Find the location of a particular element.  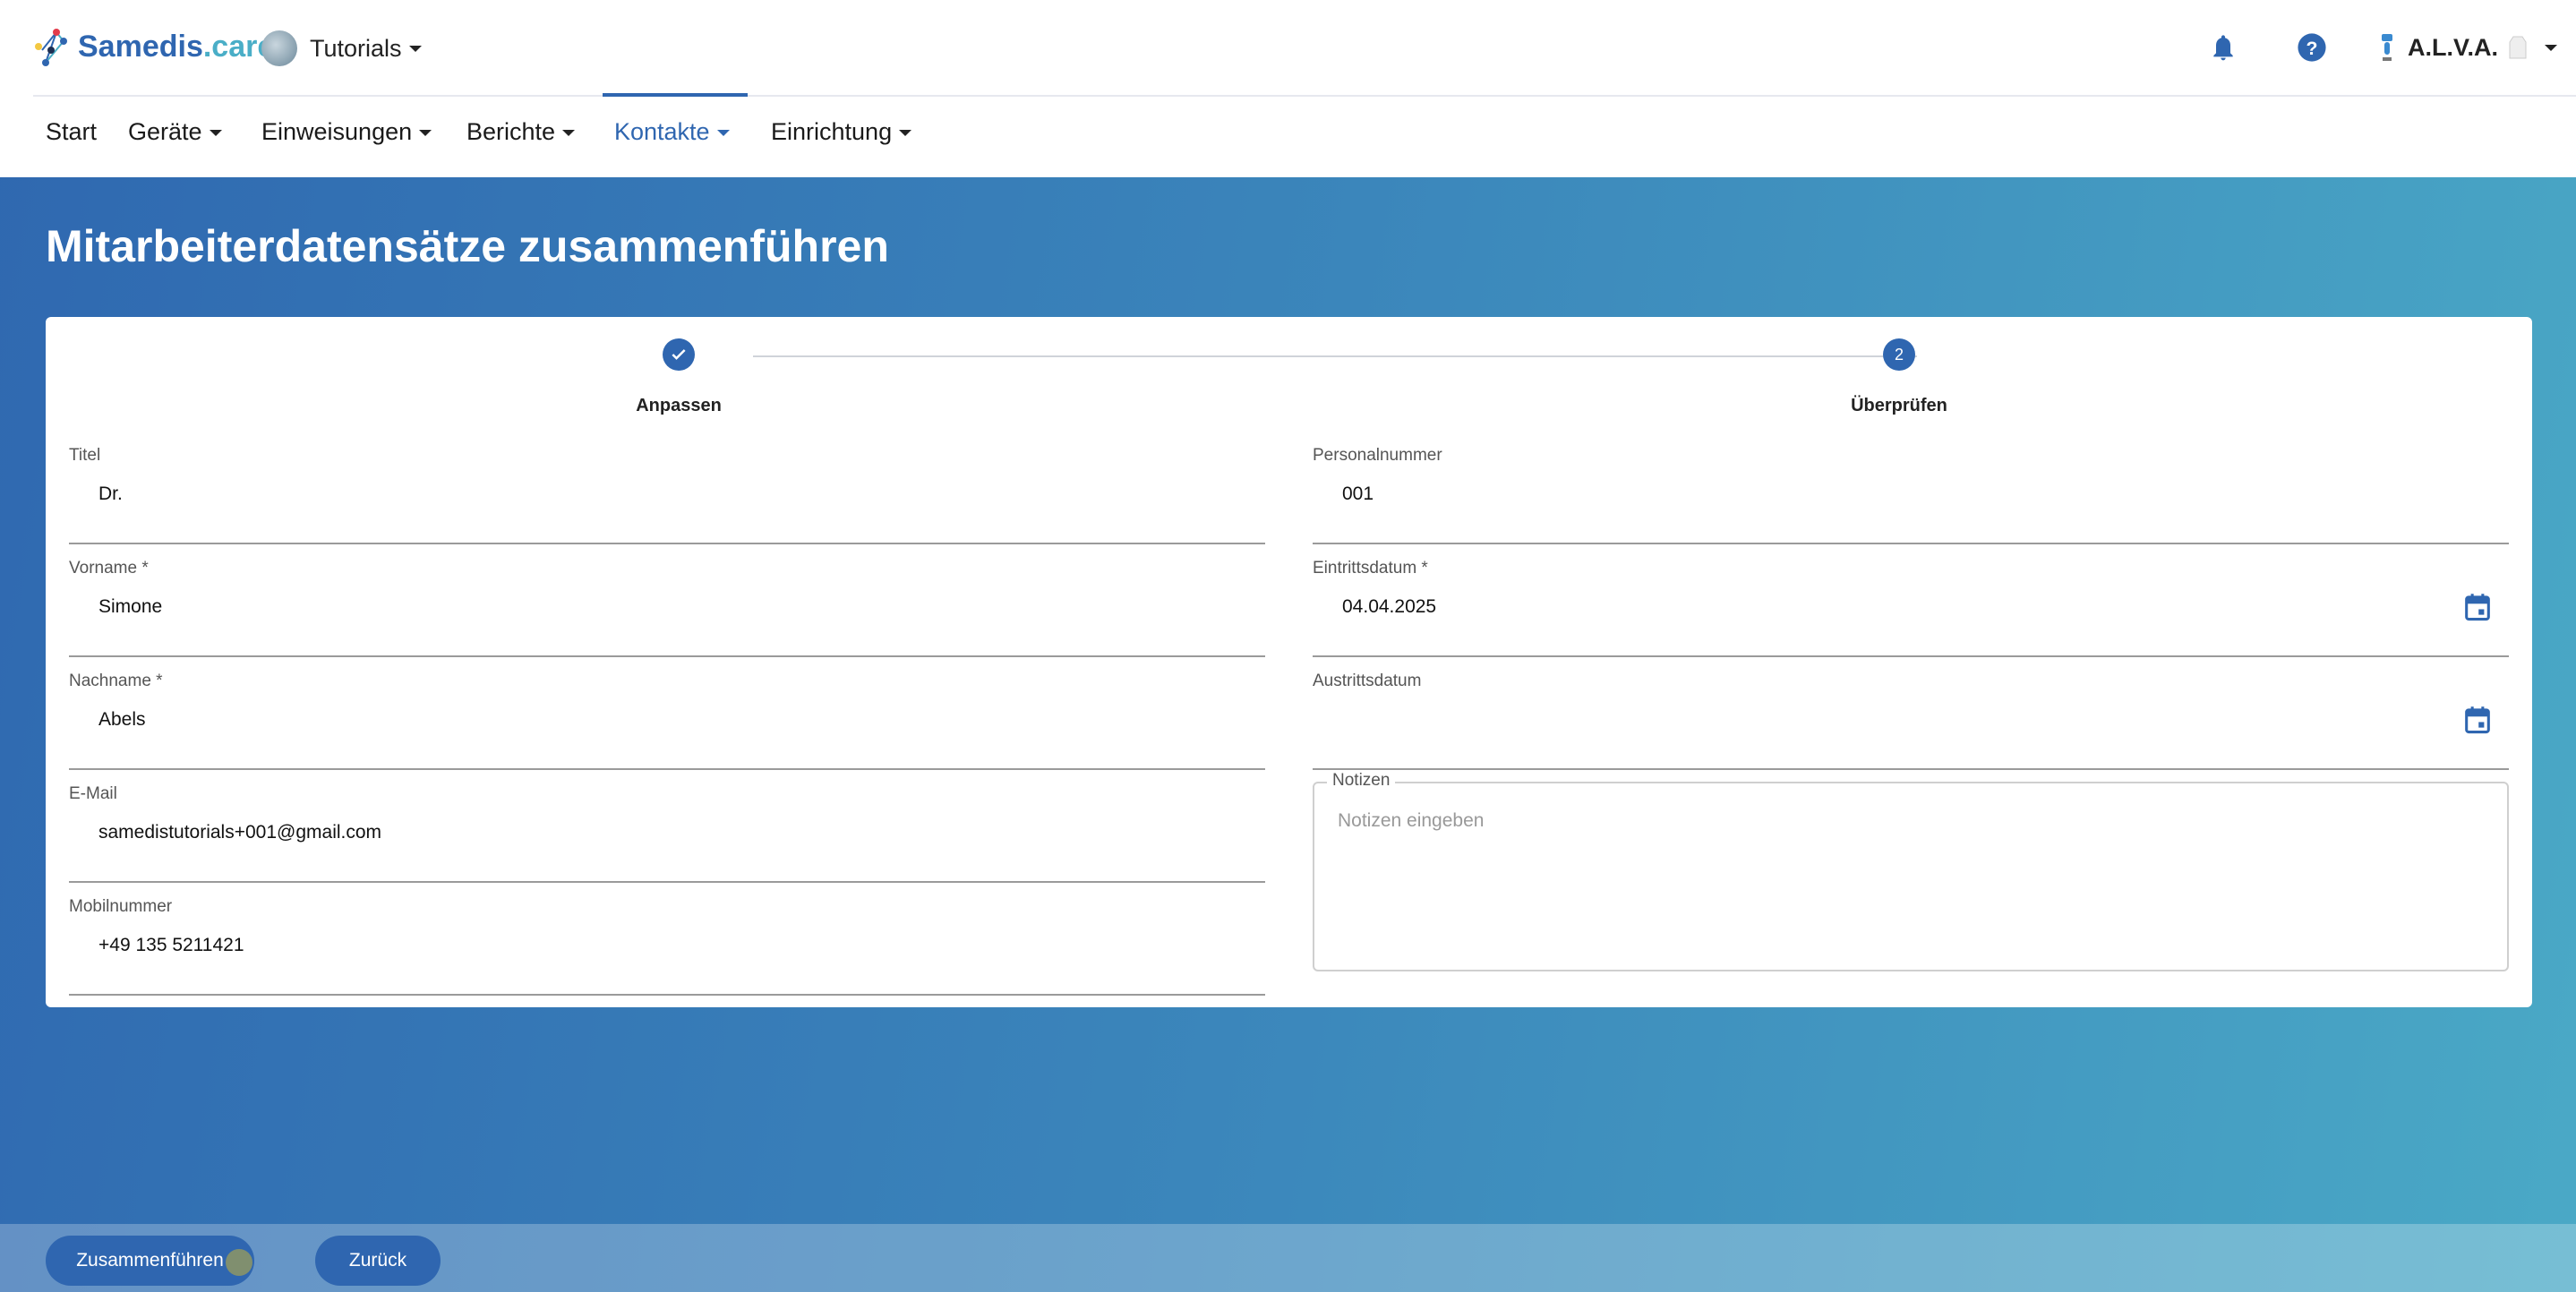

nav-einrichtung: Einrichtung is located at coordinates (841, 132).